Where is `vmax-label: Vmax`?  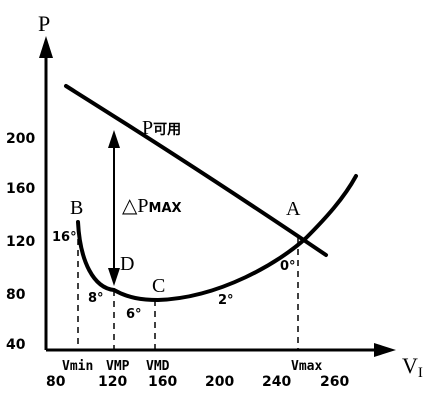
vmax-label: Vmax is located at coordinates (306, 366).